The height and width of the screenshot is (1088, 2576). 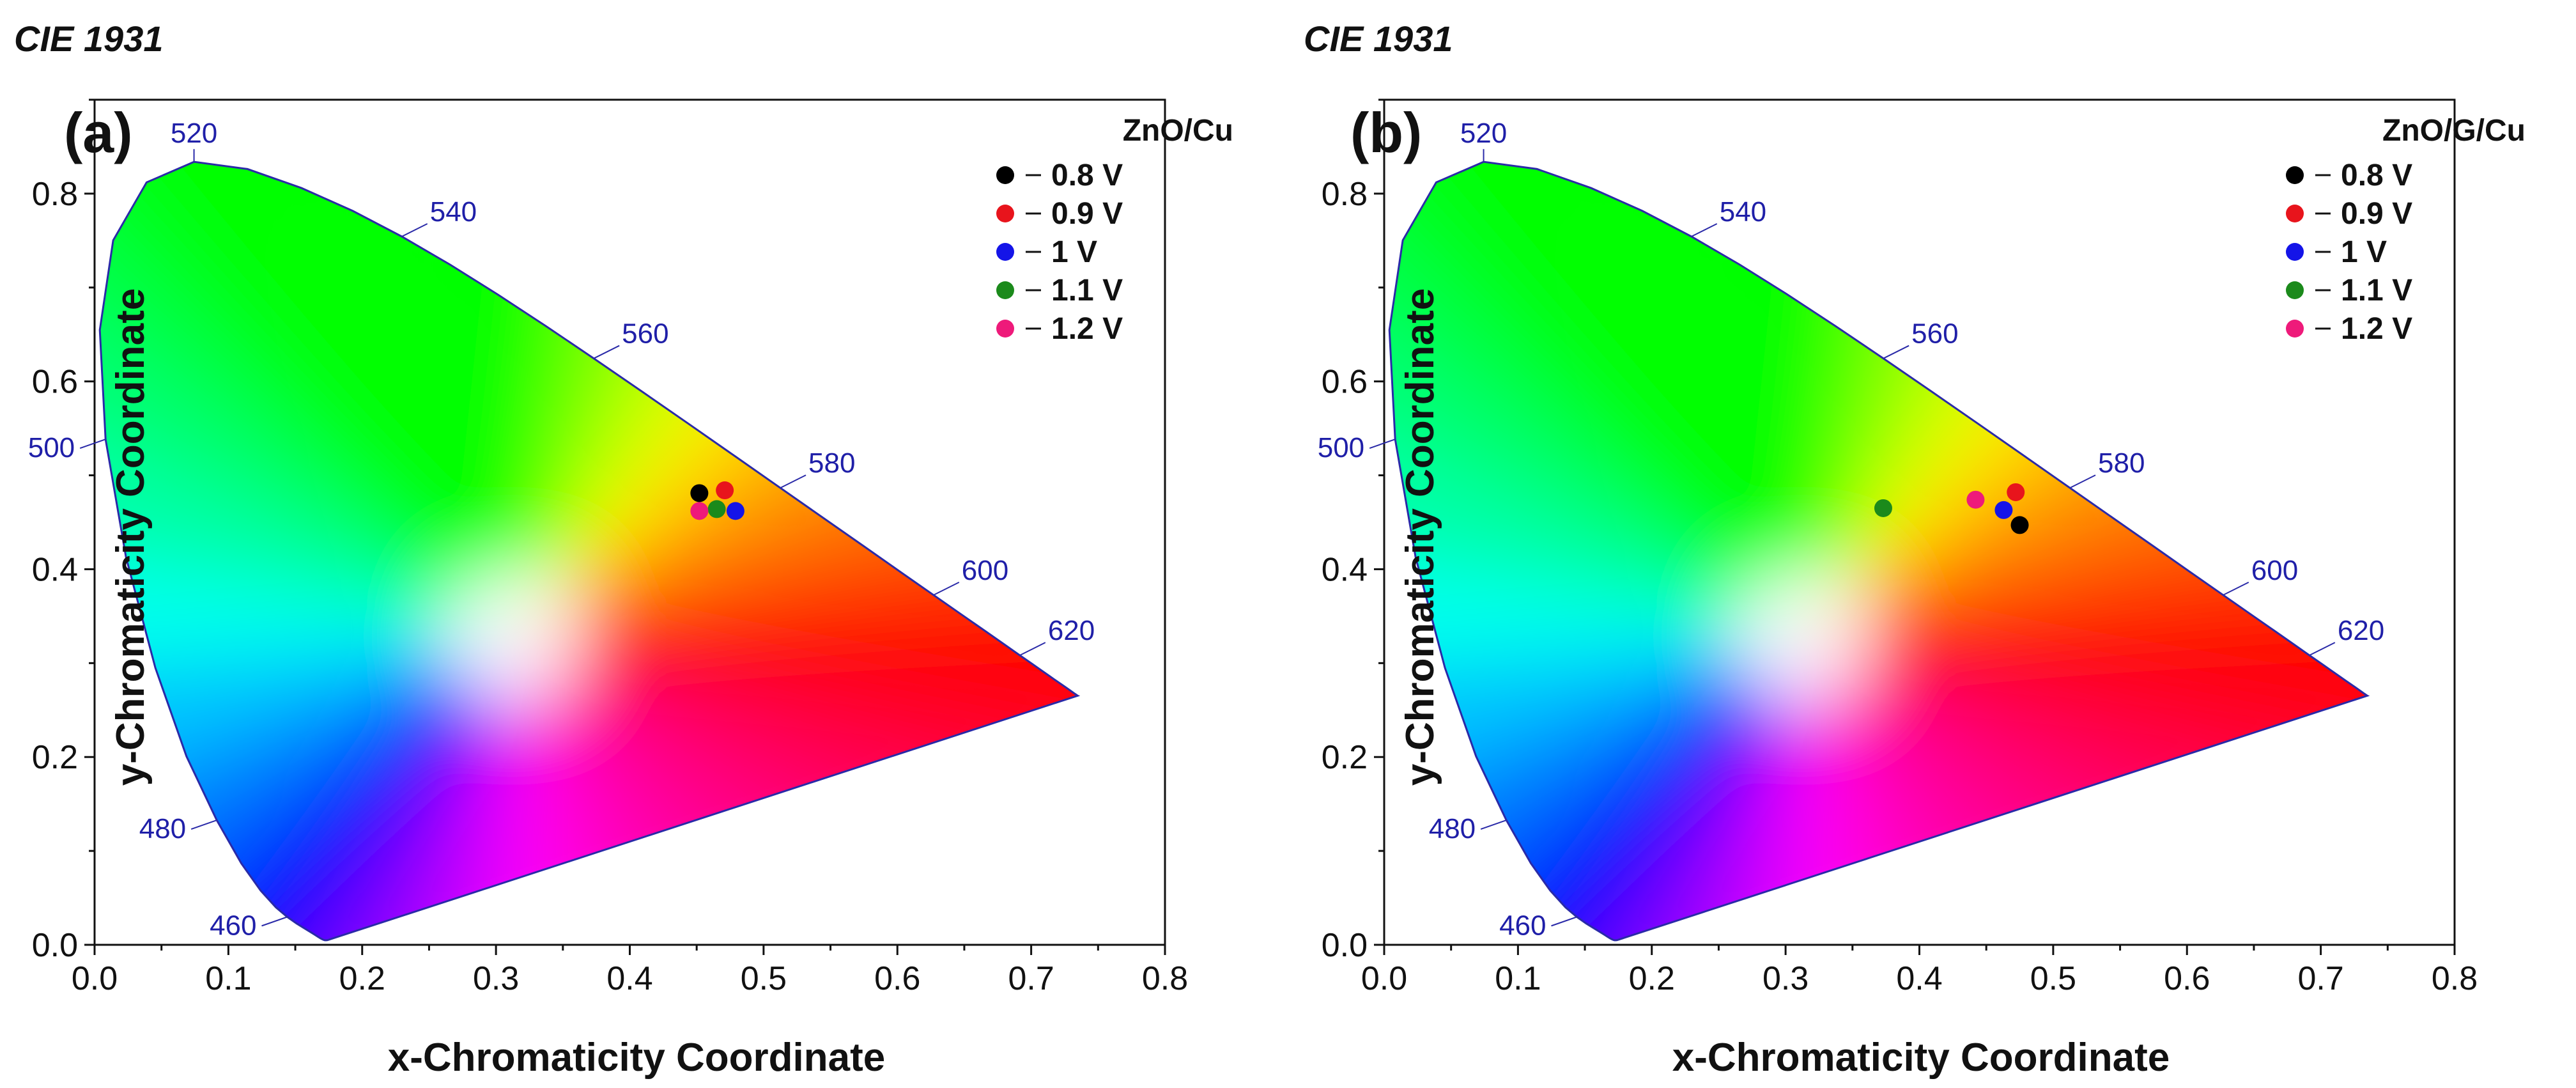 I want to click on legend: ZnO/Cu 0.8 V 0.9 V 1 V 1.1 V 1.2 V, so click(x=1114, y=230).